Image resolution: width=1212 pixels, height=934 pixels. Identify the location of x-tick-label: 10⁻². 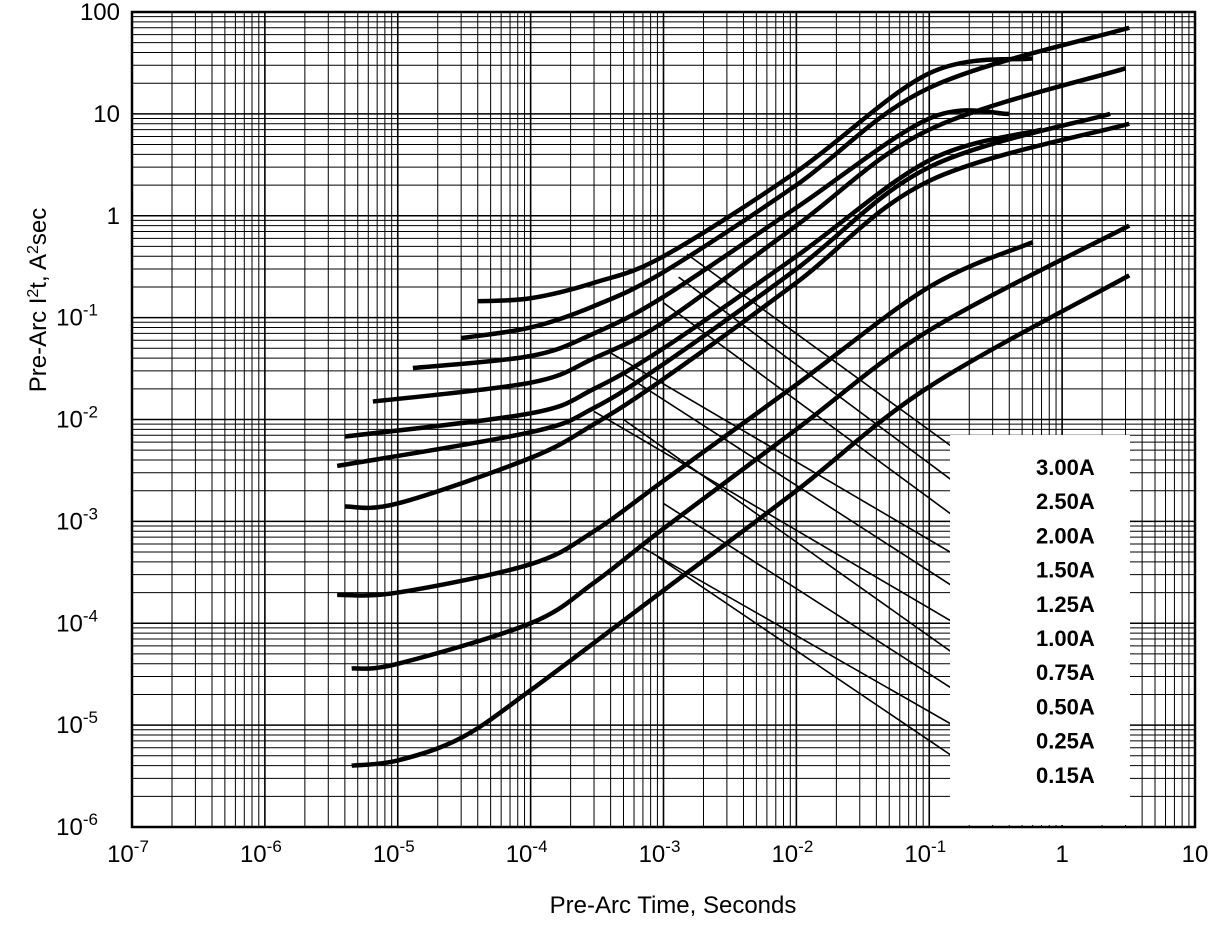
(792, 852).